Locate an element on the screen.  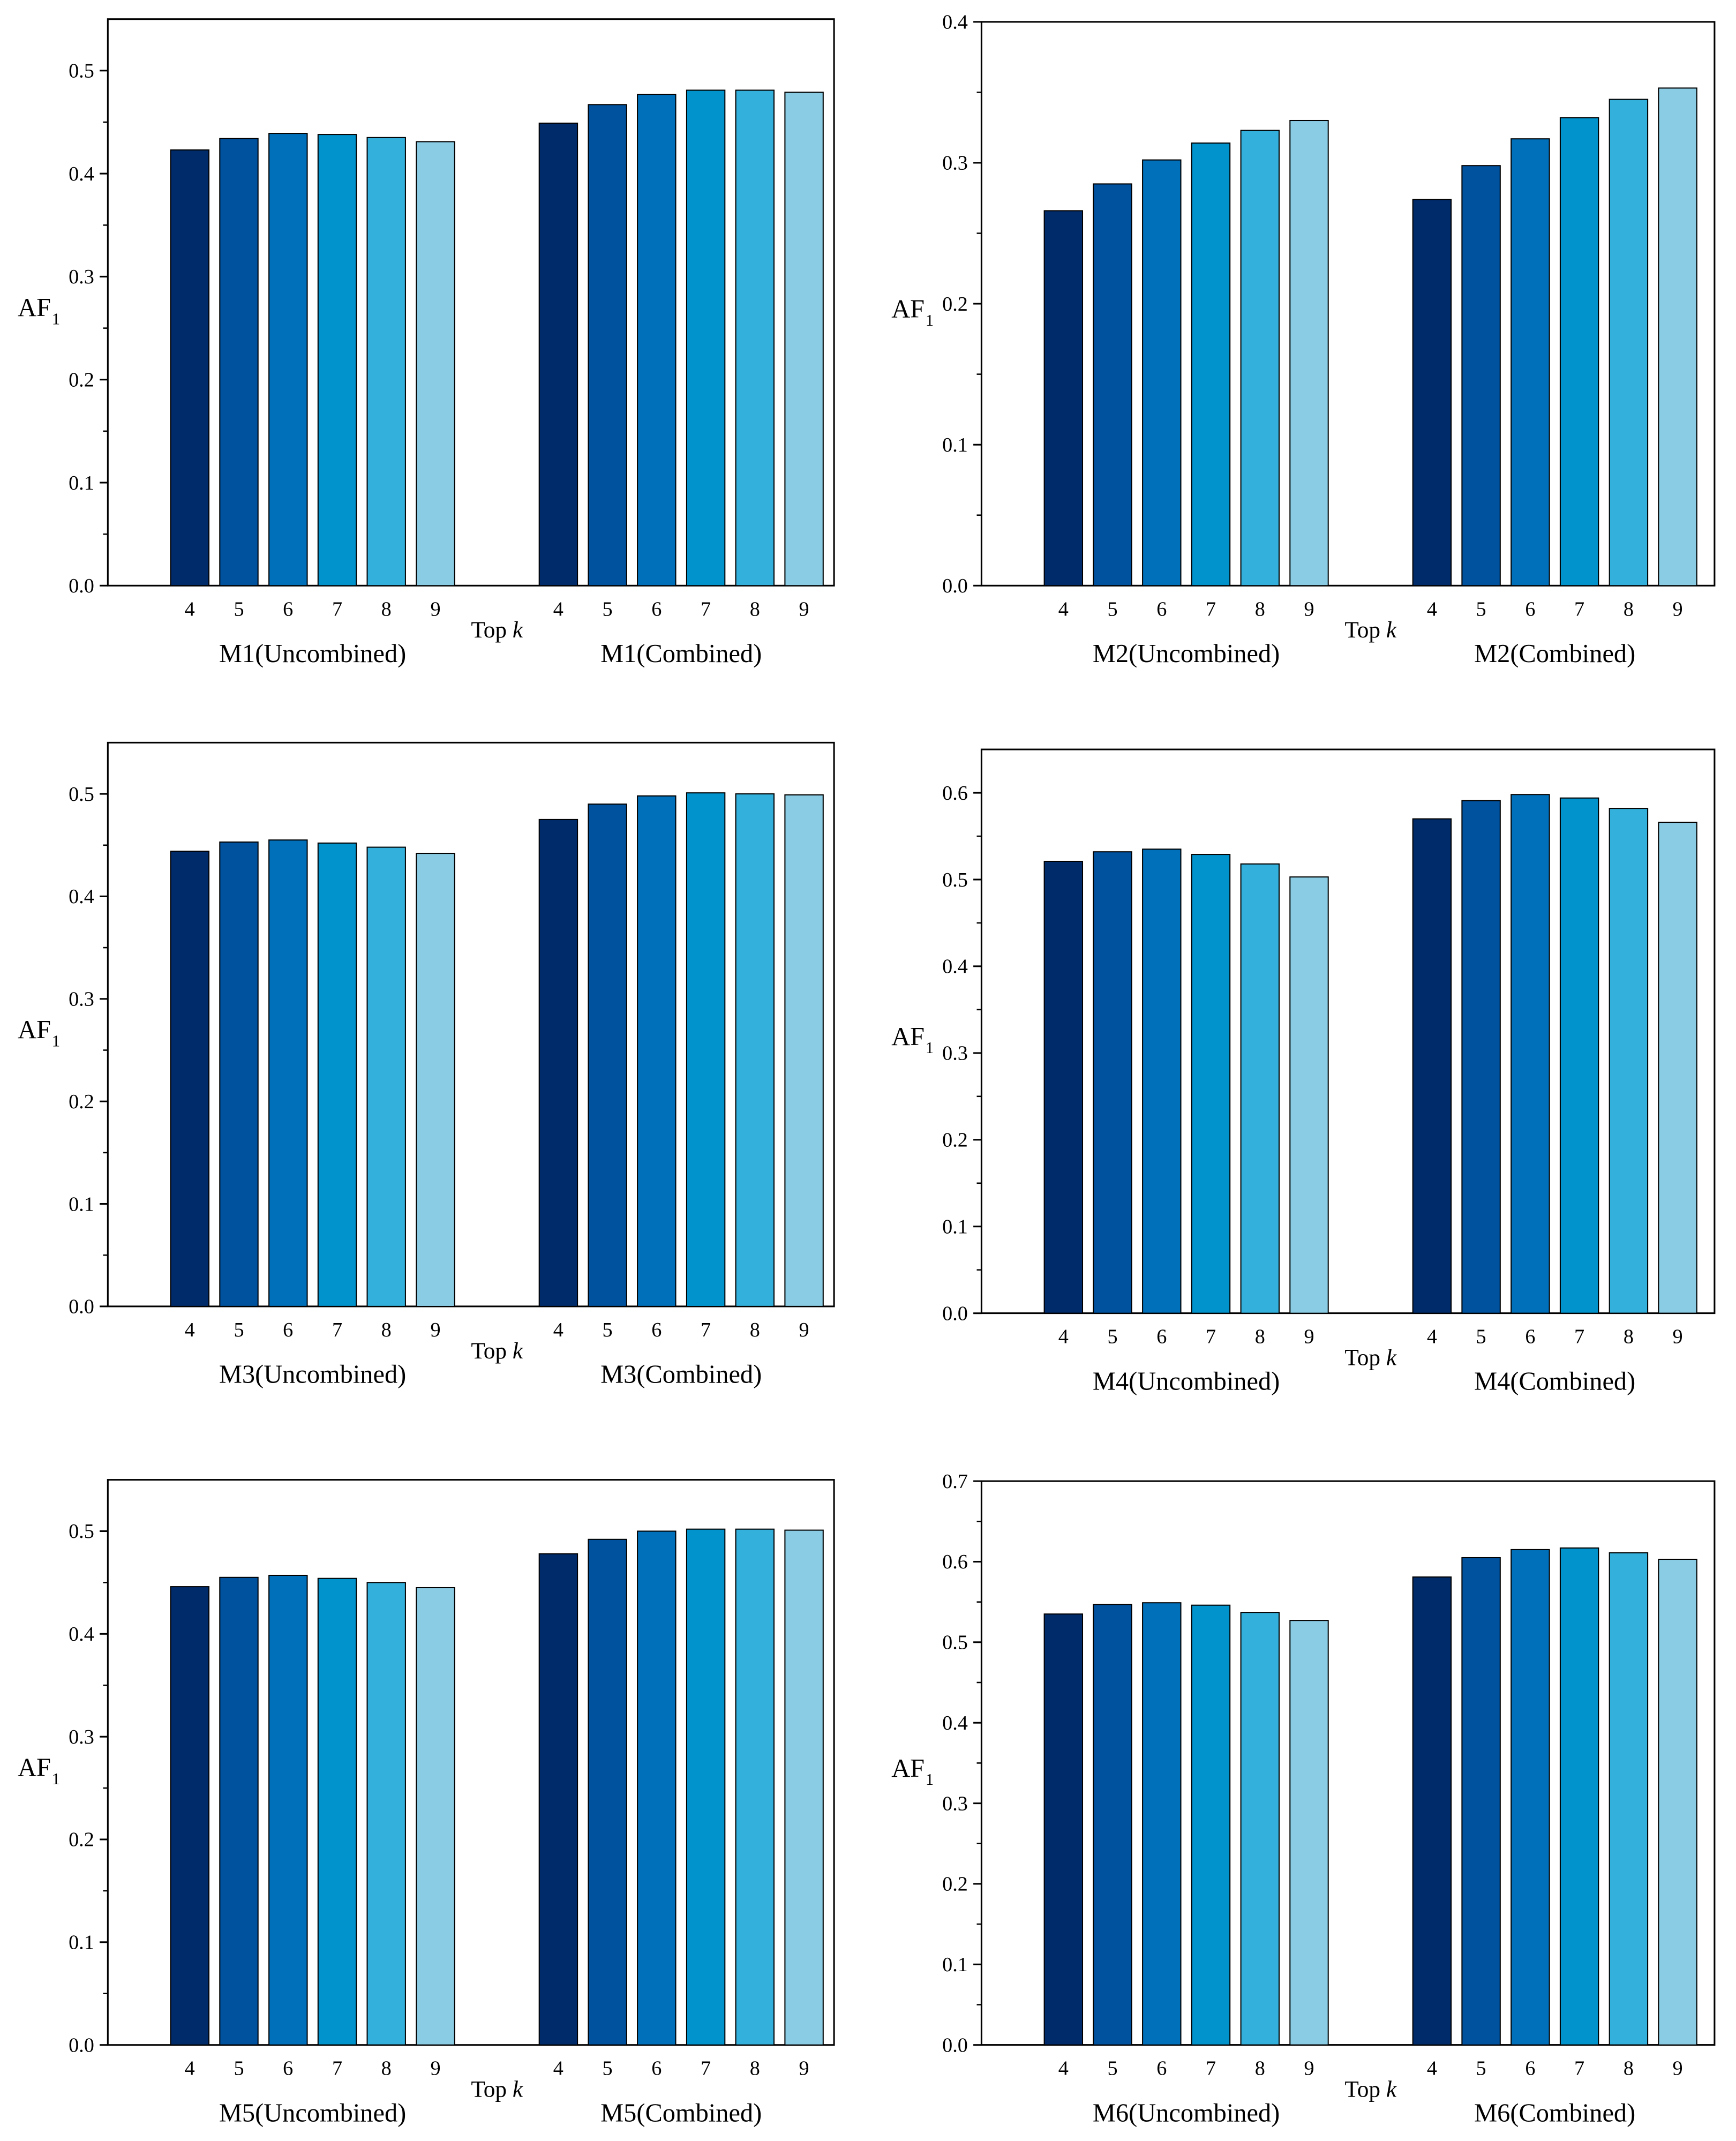
bar-M5(Uncombined)-k5 is located at coordinates (239, 1811).